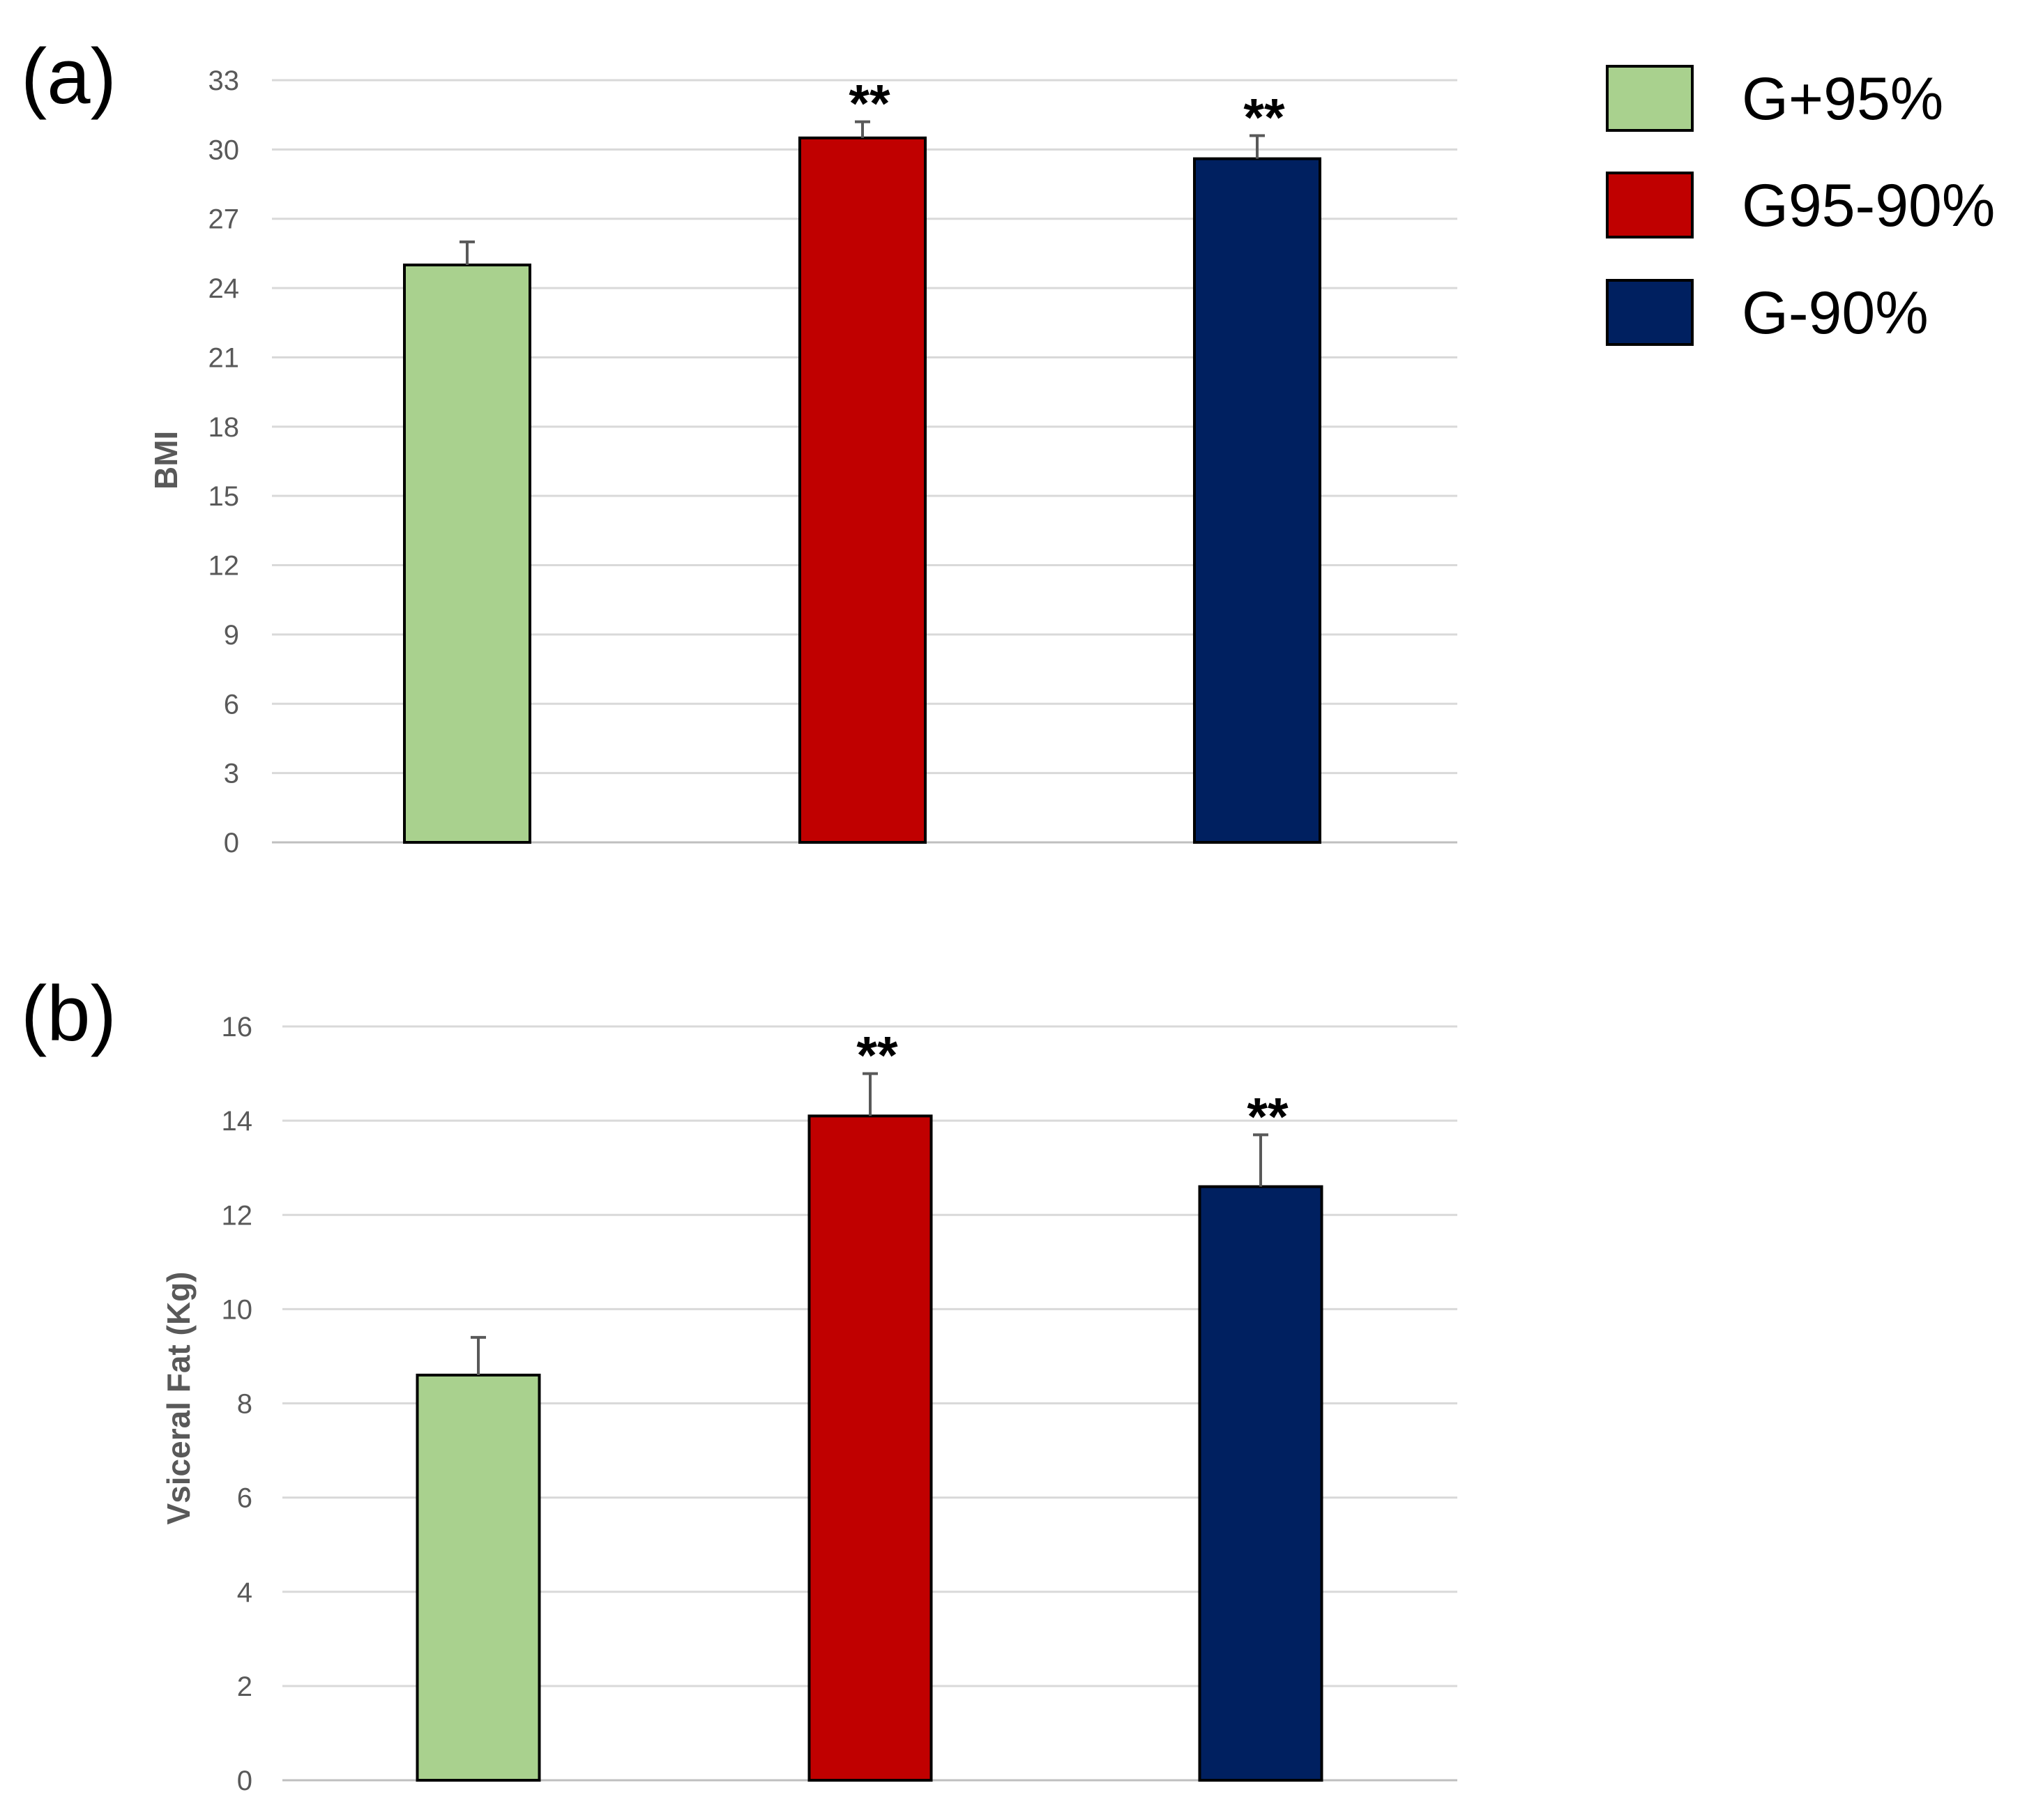  Describe the element at coordinates (166, 461) in the screenshot. I see `y-axis-label-bmi: BMI` at that location.